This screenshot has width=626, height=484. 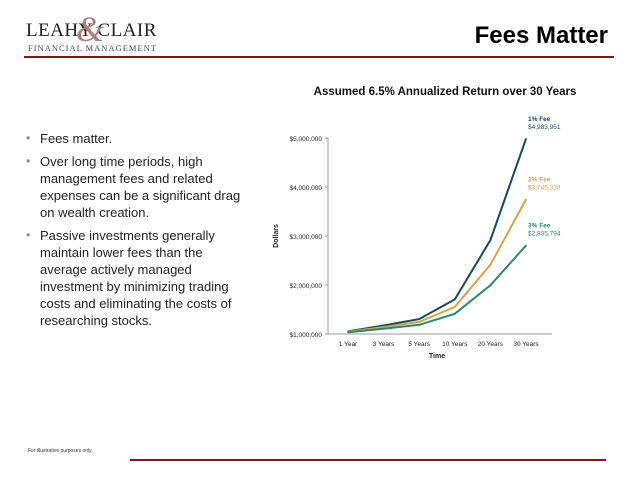 What do you see at coordinates (526, 344) in the screenshot?
I see `x-tick-label: 30 Years` at bounding box center [526, 344].